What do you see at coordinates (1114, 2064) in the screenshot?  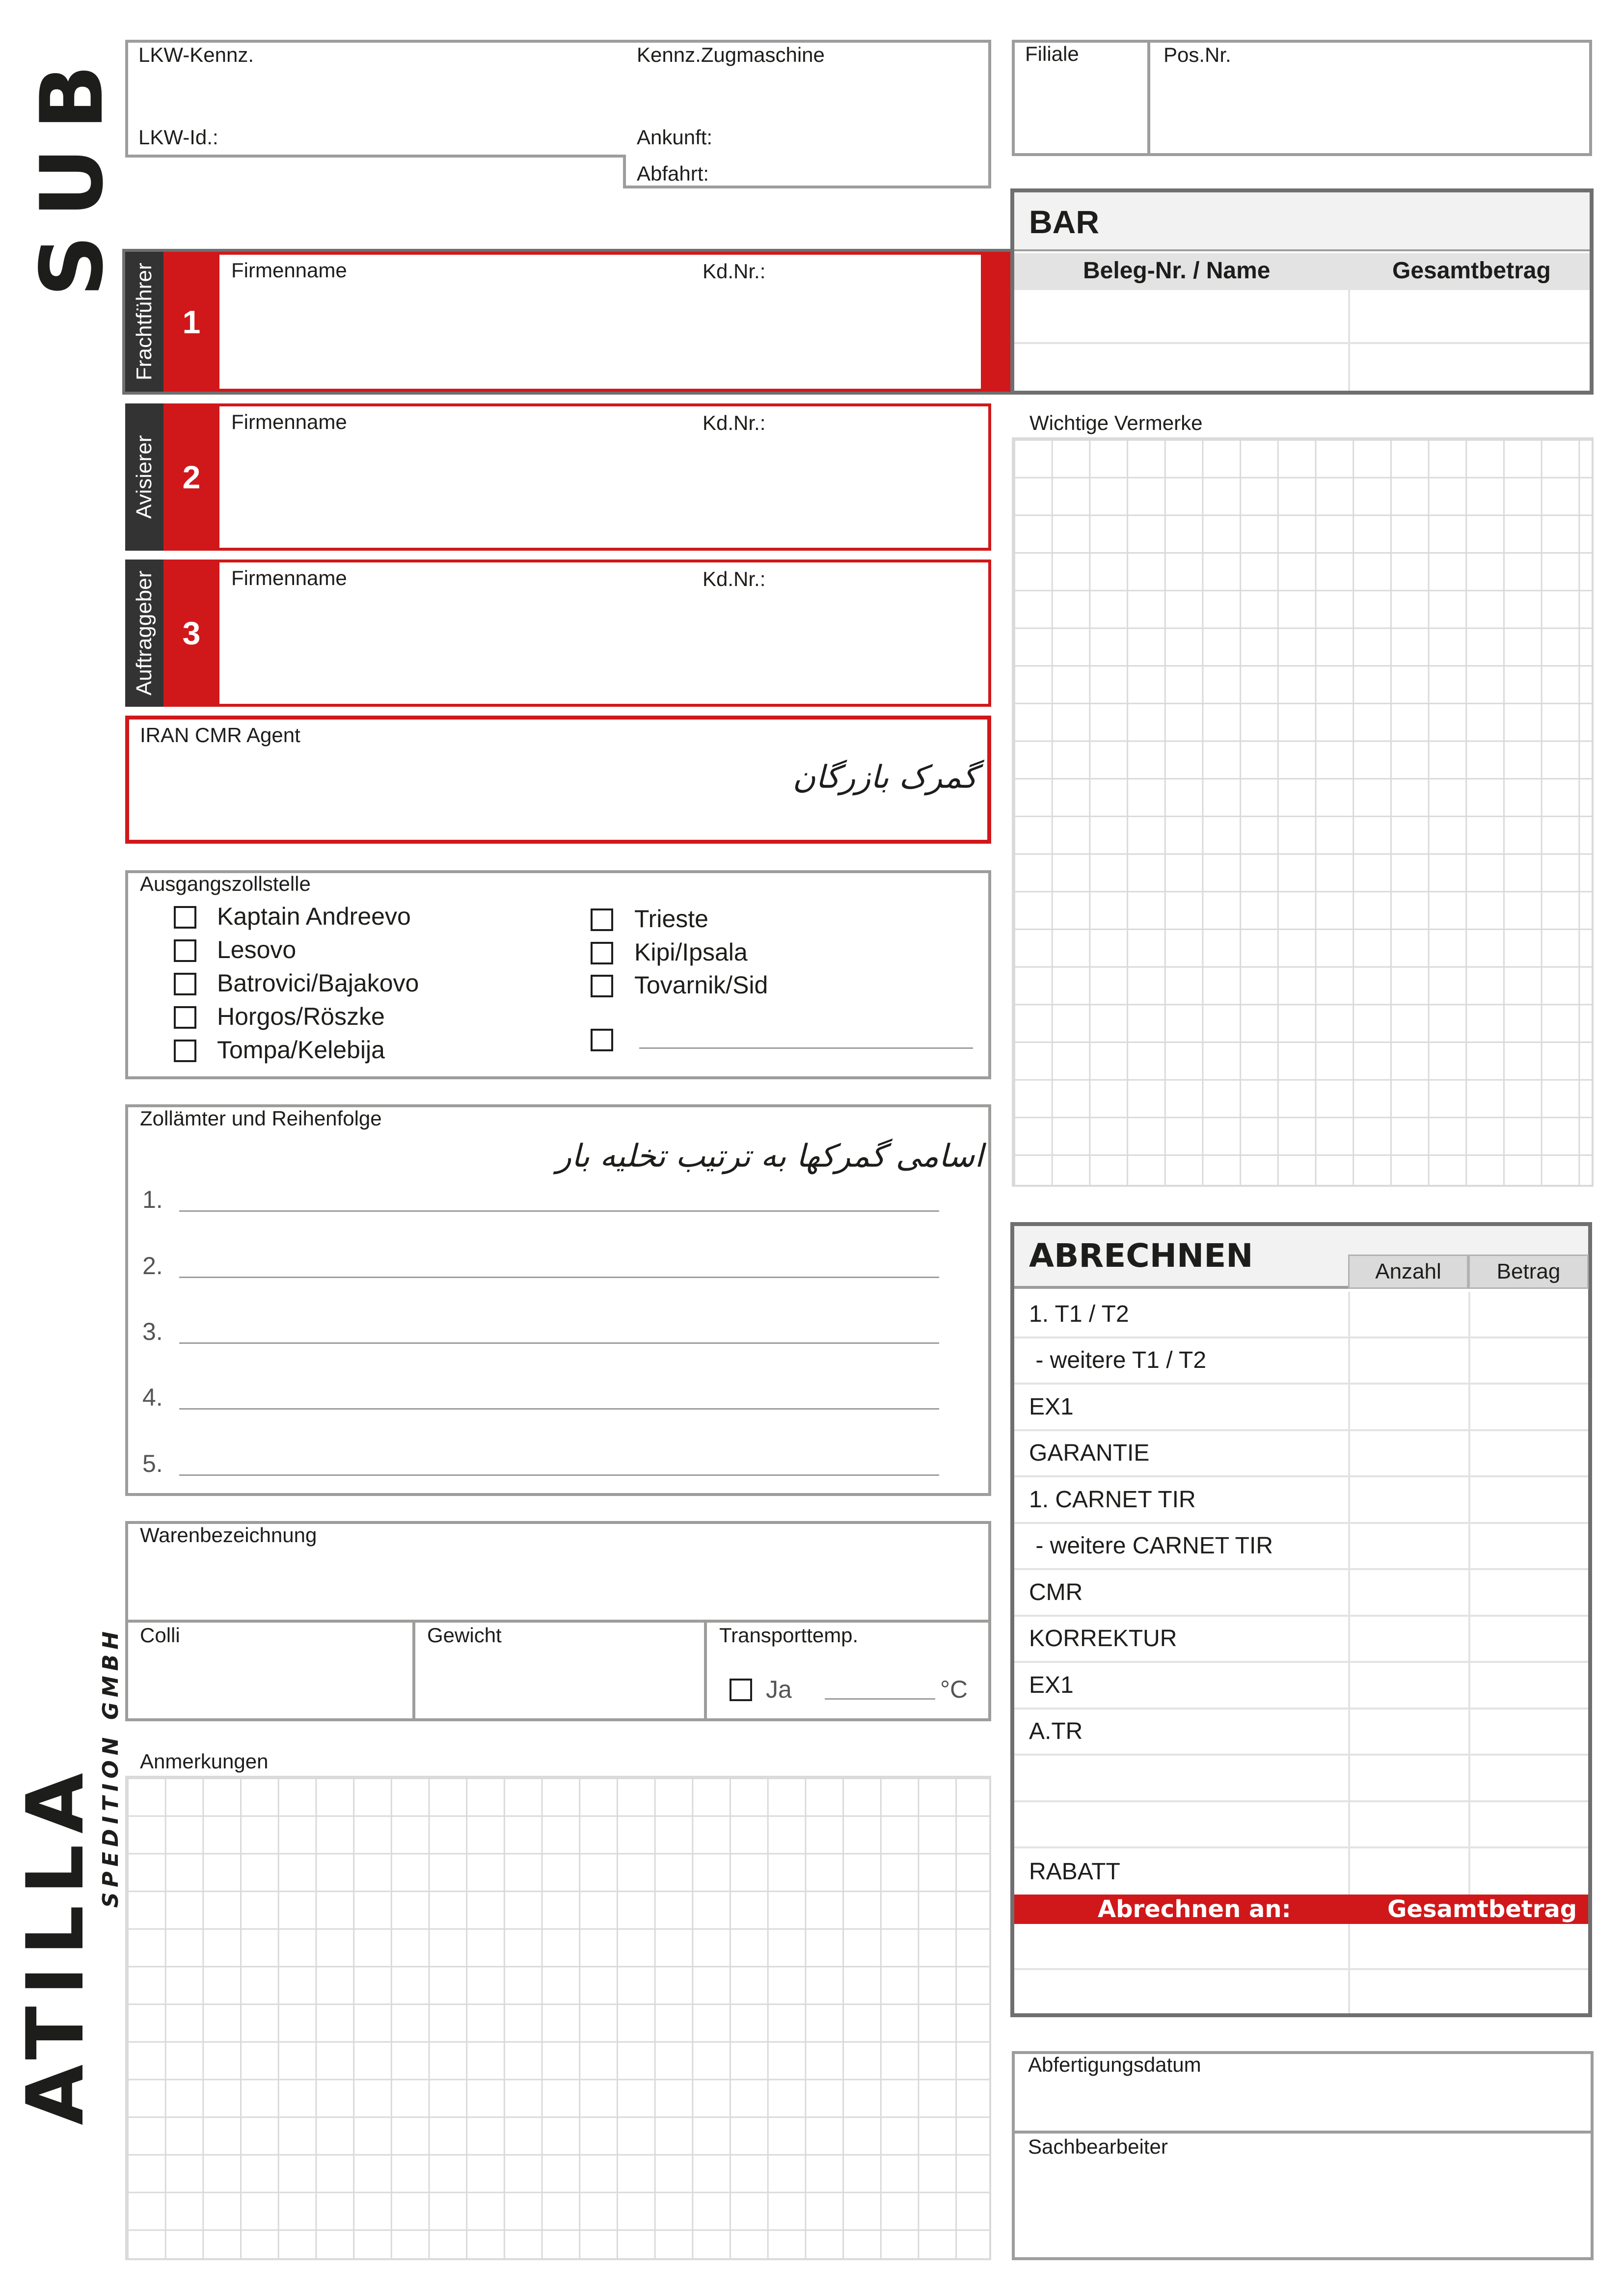 I see `abfertigungsdatum-label: Abfertigungsdatum` at bounding box center [1114, 2064].